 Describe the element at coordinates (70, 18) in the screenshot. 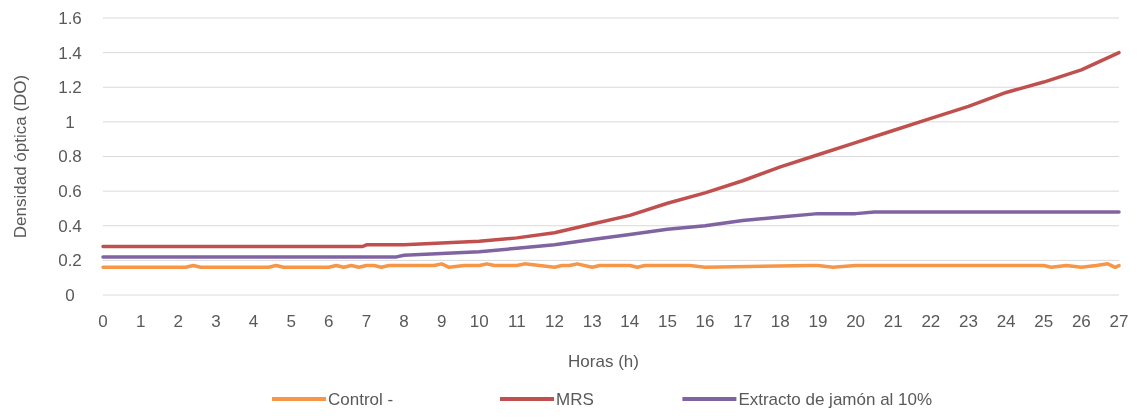

I see `y-tick-label: 1.6` at that location.